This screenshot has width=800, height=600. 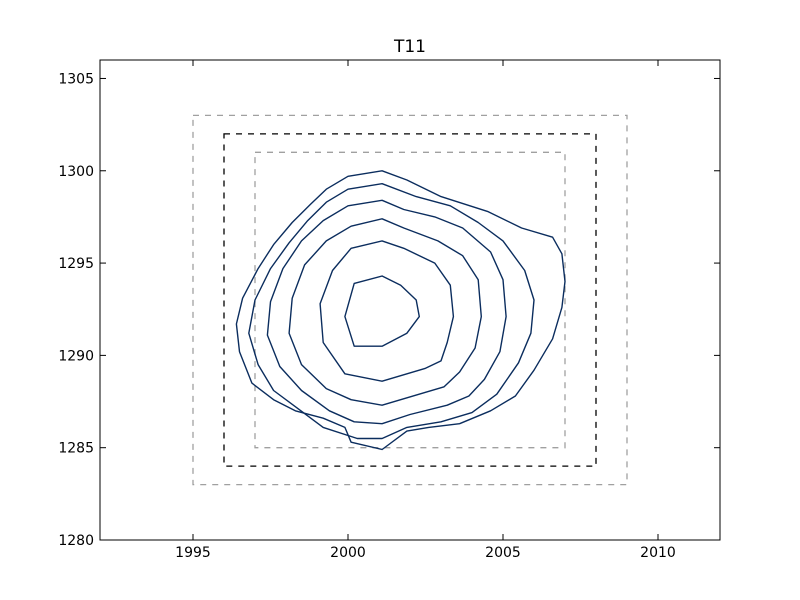 What do you see at coordinates (658, 553) in the screenshot?
I see `x-tick-label: 2010` at bounding box center [658, 553].